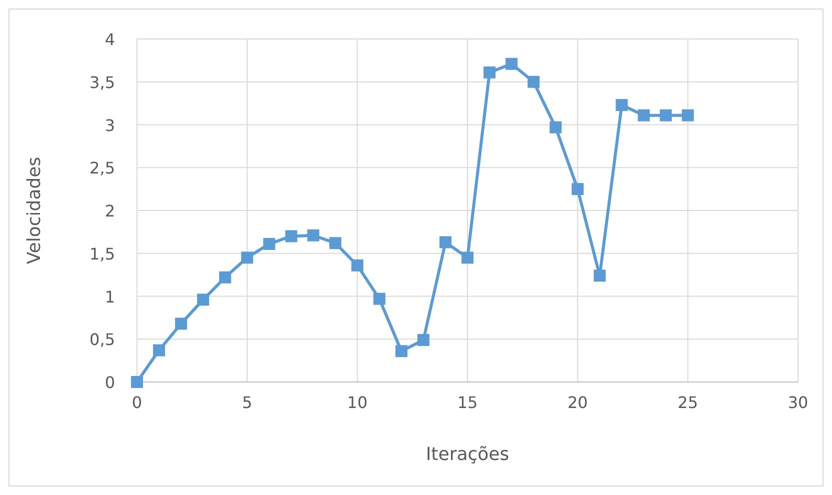  What do you see at coordinates (109, 39) in the screenshot?
I see `y-tick-label: 4` at bounding box center [109, 39].